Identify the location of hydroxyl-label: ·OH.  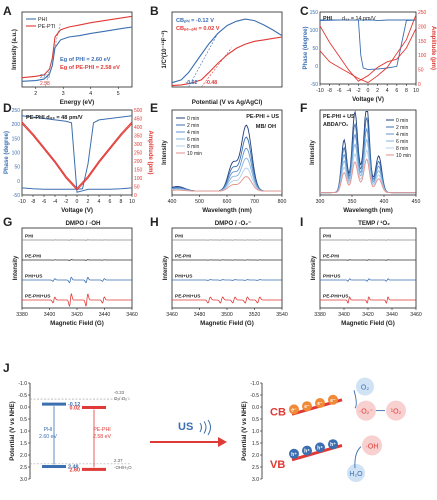
(372, 446).